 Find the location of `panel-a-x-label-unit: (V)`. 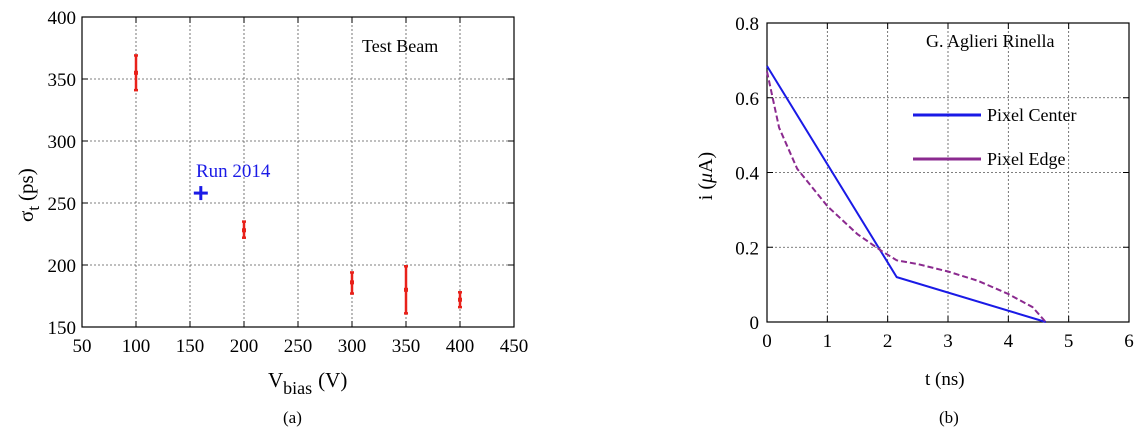

panel-a-x-label-unit: (V) is located at coordinates (332, 380).